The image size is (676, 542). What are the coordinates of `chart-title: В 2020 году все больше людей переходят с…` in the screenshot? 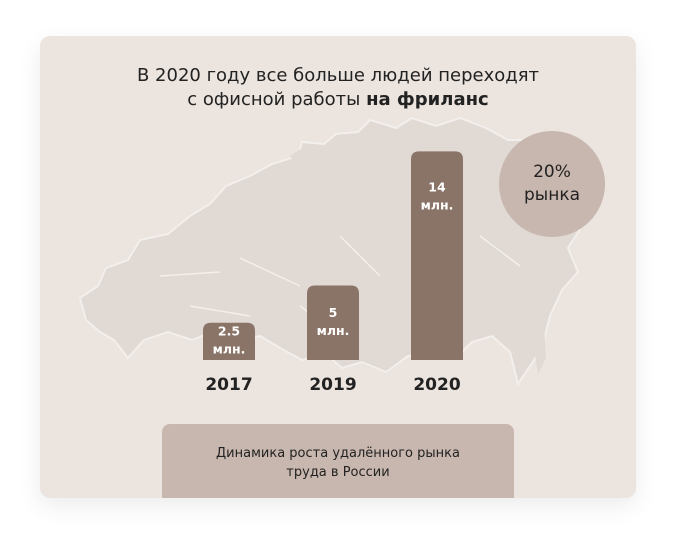 It's located at (338, 88).